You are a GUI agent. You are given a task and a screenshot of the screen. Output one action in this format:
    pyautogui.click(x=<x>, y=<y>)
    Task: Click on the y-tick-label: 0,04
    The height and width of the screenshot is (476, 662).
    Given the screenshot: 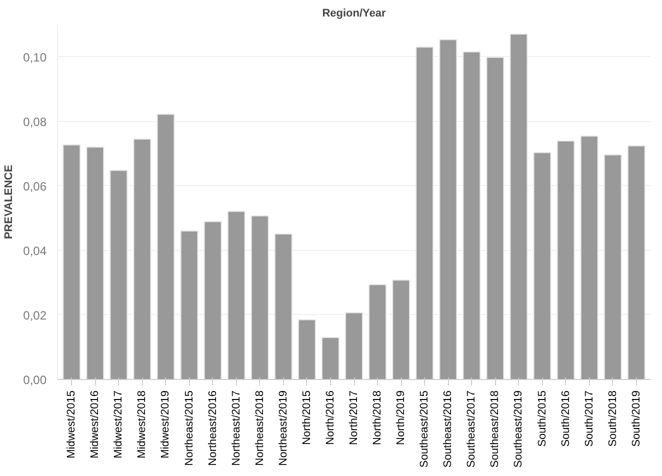 What is the action you would take?
    pyautogui.click(x=35, y=251)
    